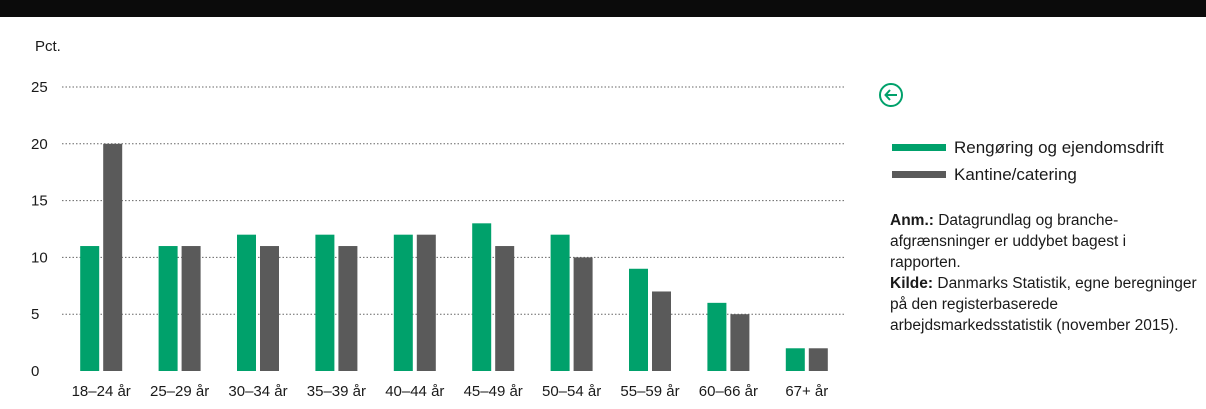 Image resolution: width=1206 pixels, height=409 pixels. What do you see at coordinates (257, 391) in the screenshot?
I see `x-tick-label: 30–34 år` at bounding box center [257, 391].